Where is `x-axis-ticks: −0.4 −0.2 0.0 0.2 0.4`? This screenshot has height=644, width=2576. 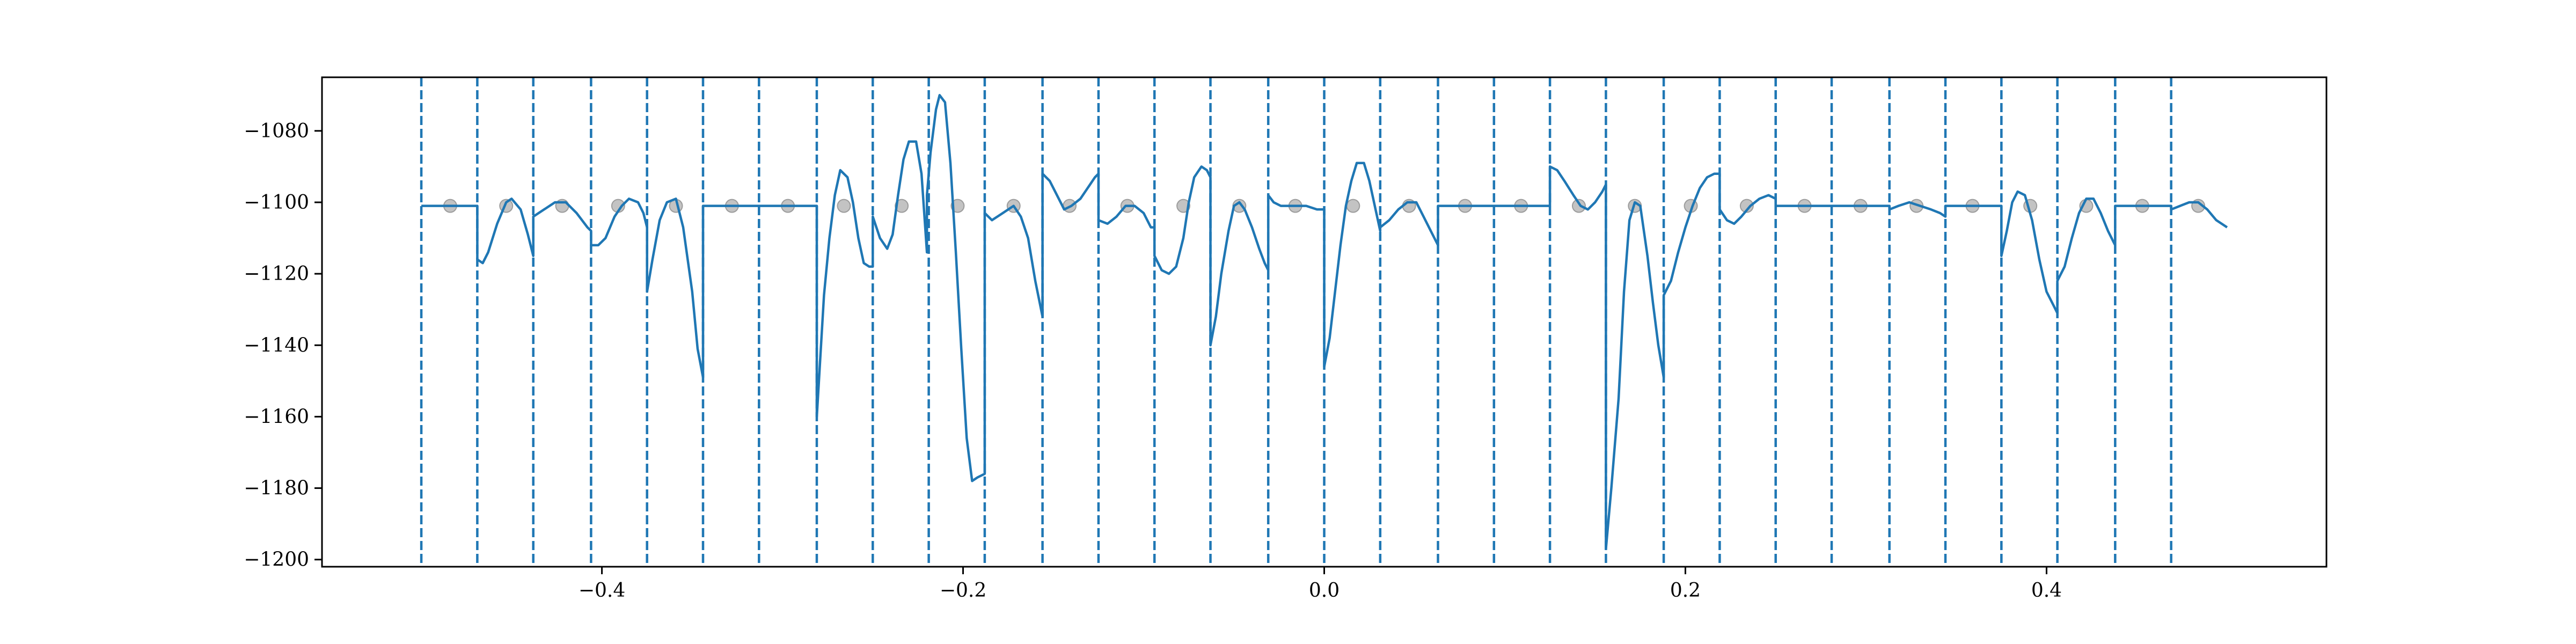 x-axis-ticks: −0.4 −0.2 0.0 0.2 0.4 is located at coordinates (1320, 584).